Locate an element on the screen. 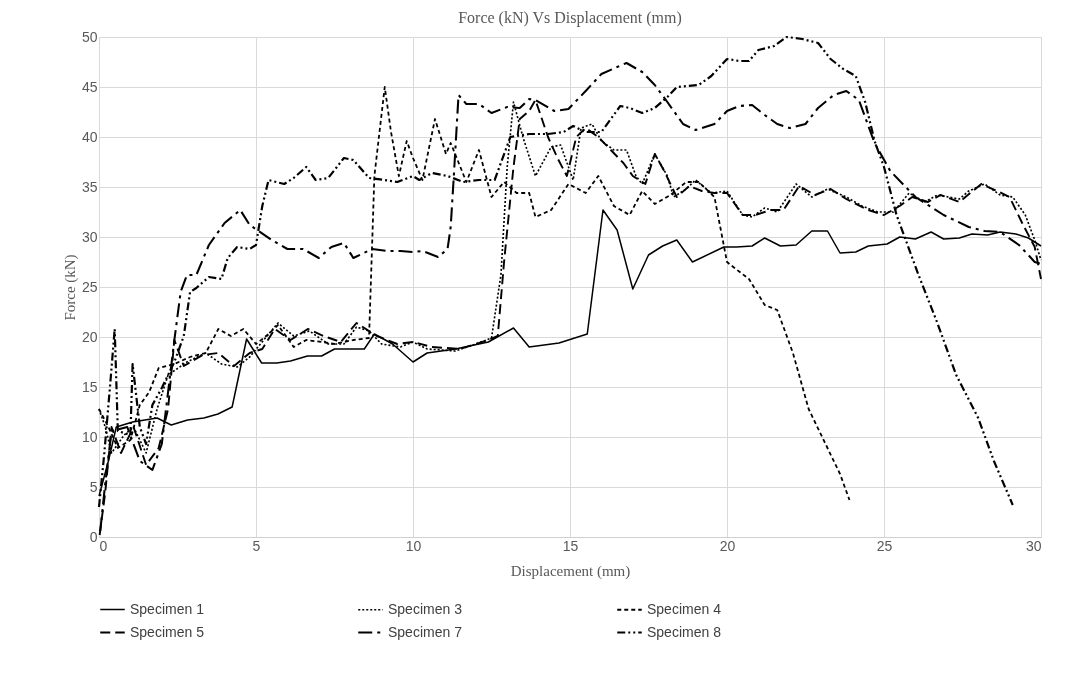 This screenshot has height=697, width=1084. legend-label: Specimen 1 is located at coordinates (167, 608).